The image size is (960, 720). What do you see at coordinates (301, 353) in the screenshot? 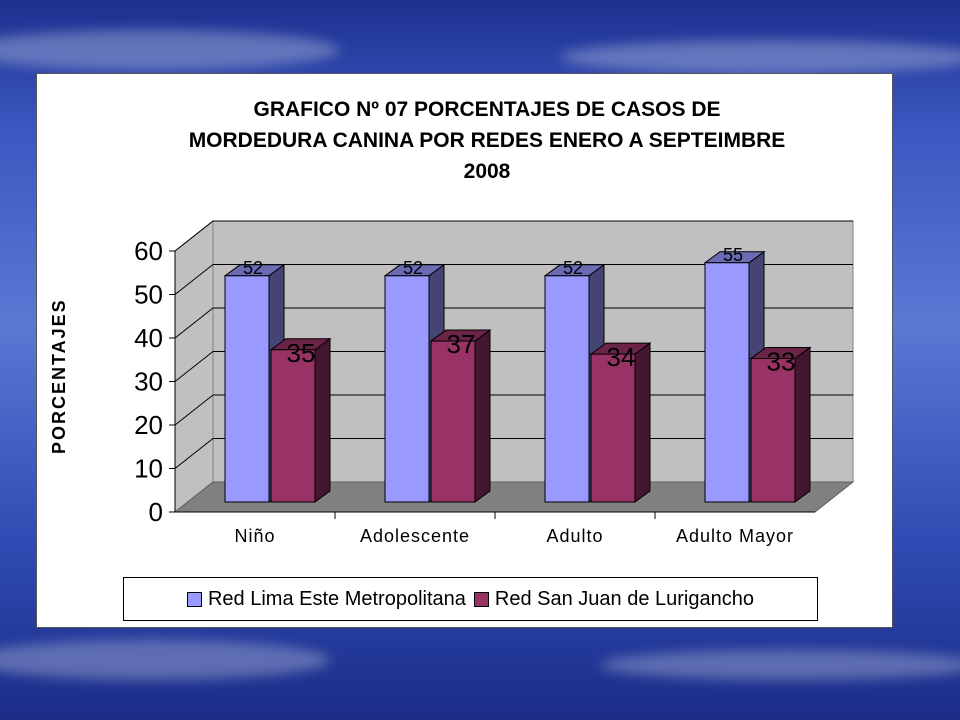
I see `data-label: 35` at bounding box center [301, 353].